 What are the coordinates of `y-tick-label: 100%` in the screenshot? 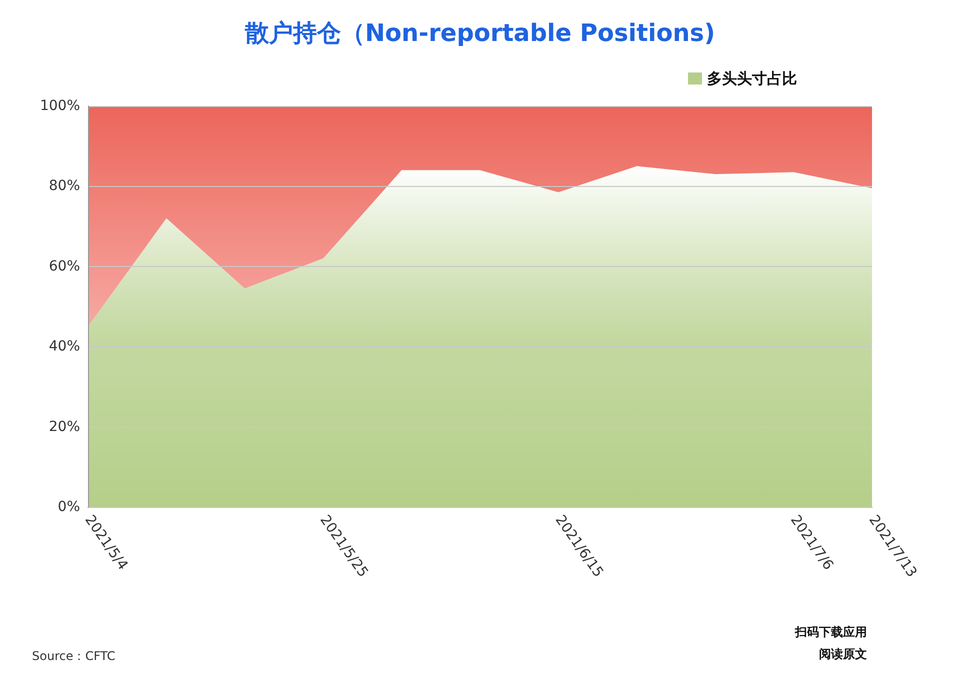 It's located at (60, 106).